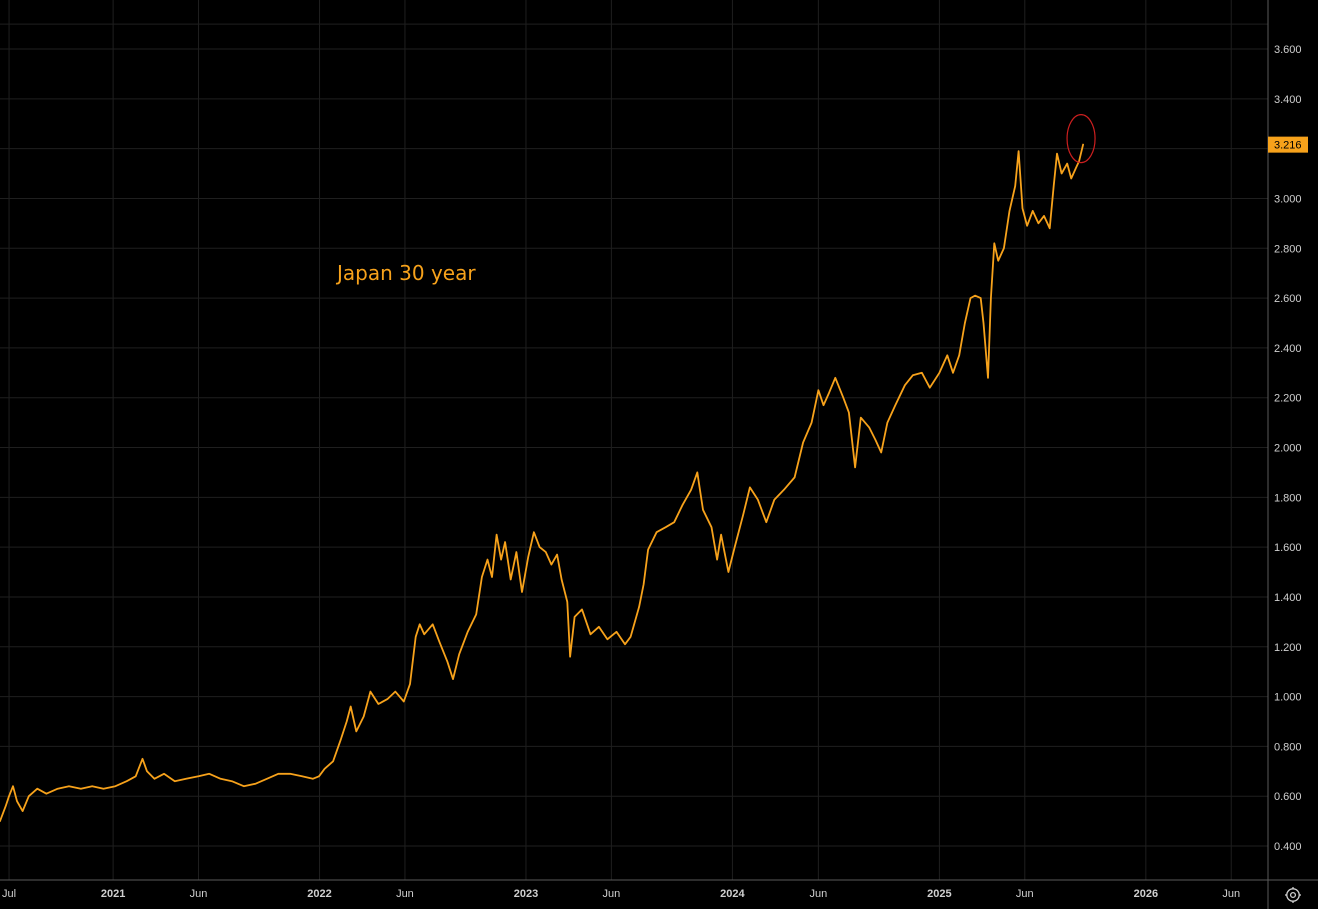  I want to click on y-tick-label: 3.400, so click(1288, 100).